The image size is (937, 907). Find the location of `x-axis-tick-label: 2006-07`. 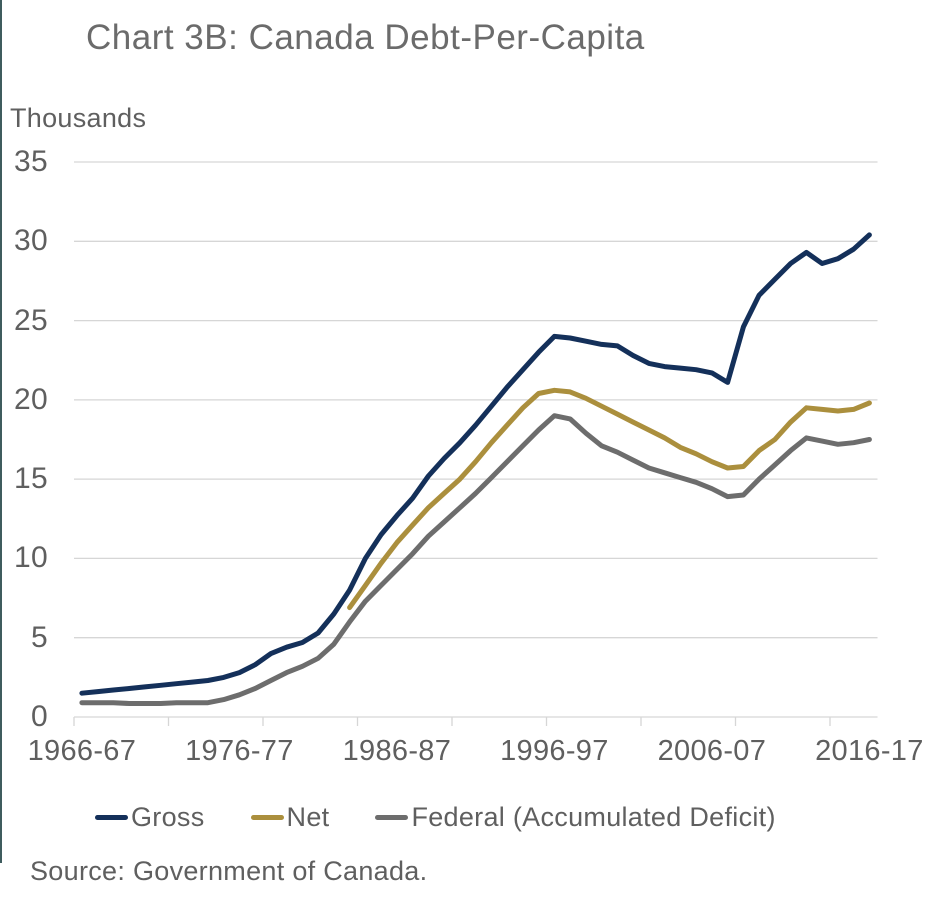

x-axis-tick-label: 2006-07 is located at coordinates (712, 751).